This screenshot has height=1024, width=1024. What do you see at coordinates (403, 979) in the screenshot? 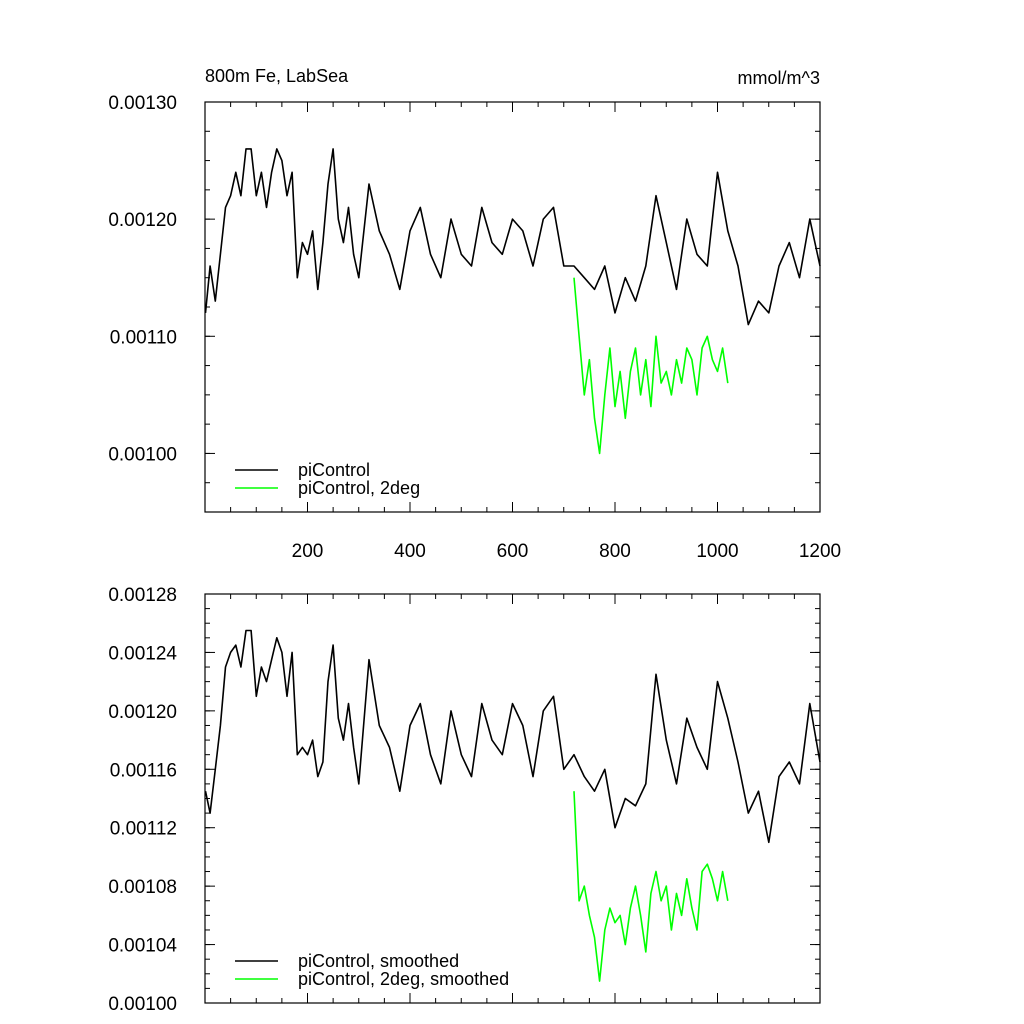
I see `legend-label: piControl, 2deg, smoothed` at bounding box center [403, 979].